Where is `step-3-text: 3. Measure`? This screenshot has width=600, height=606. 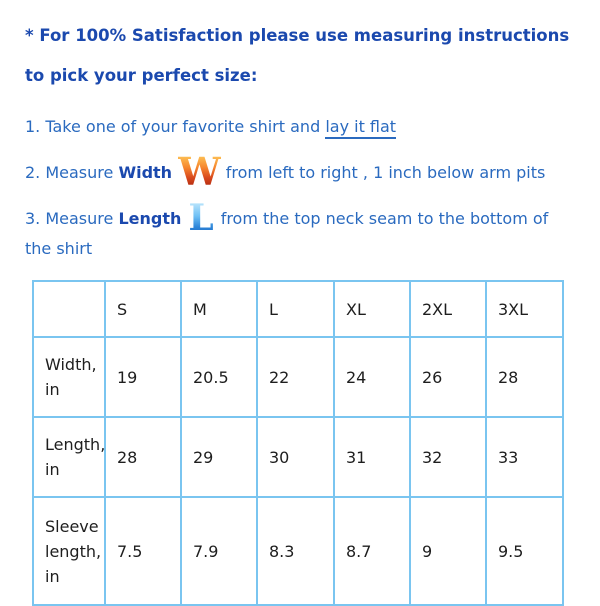 step-3-text: 3. Measure is located at coordinates (72, 218).